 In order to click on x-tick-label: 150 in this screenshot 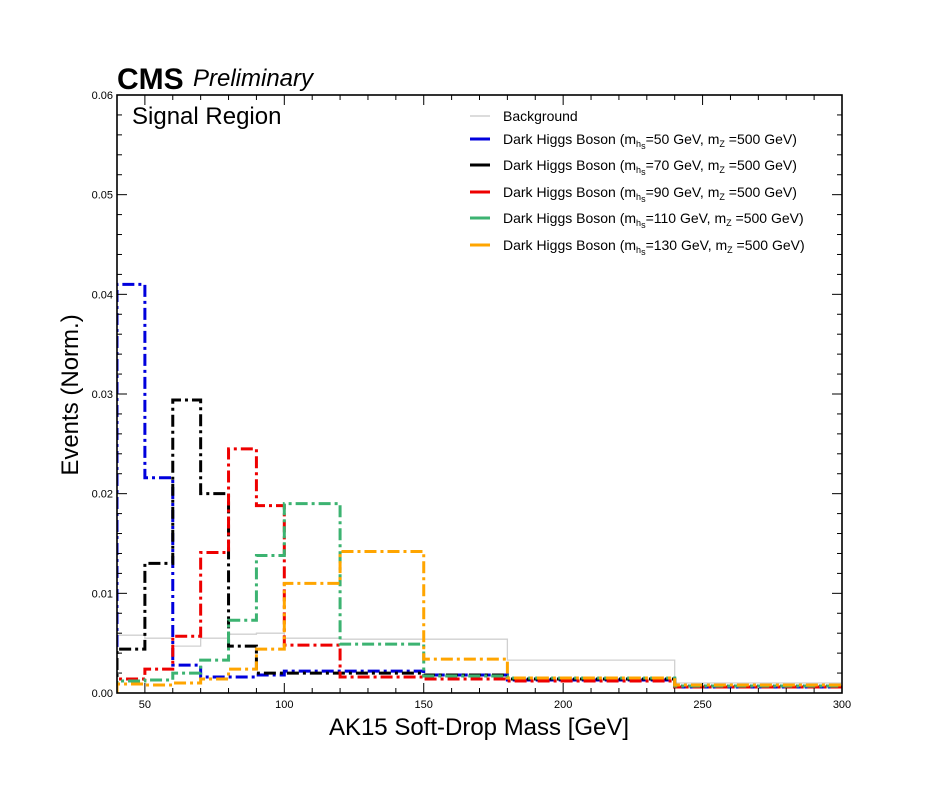, I will do `click(424, 705)`.